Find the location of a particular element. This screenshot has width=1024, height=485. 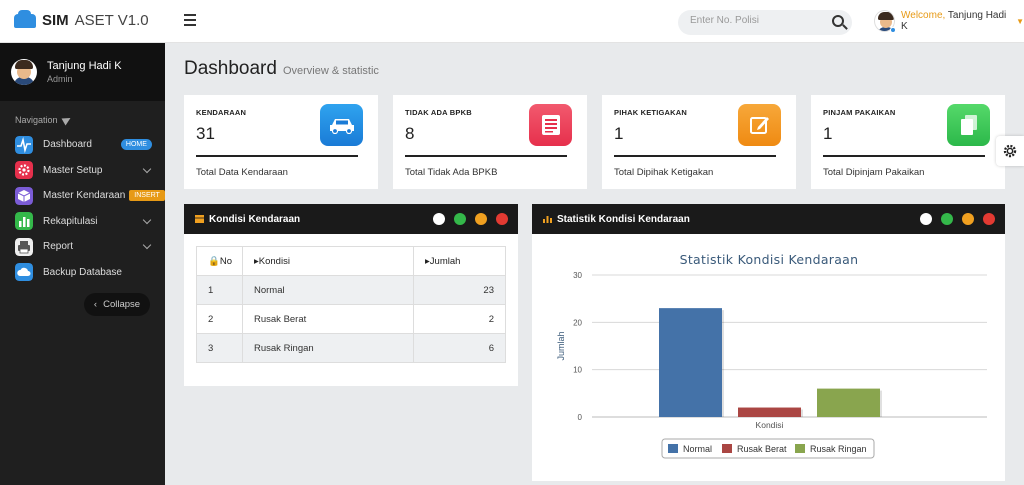

bar-normal is located at coordinates (690, 362).